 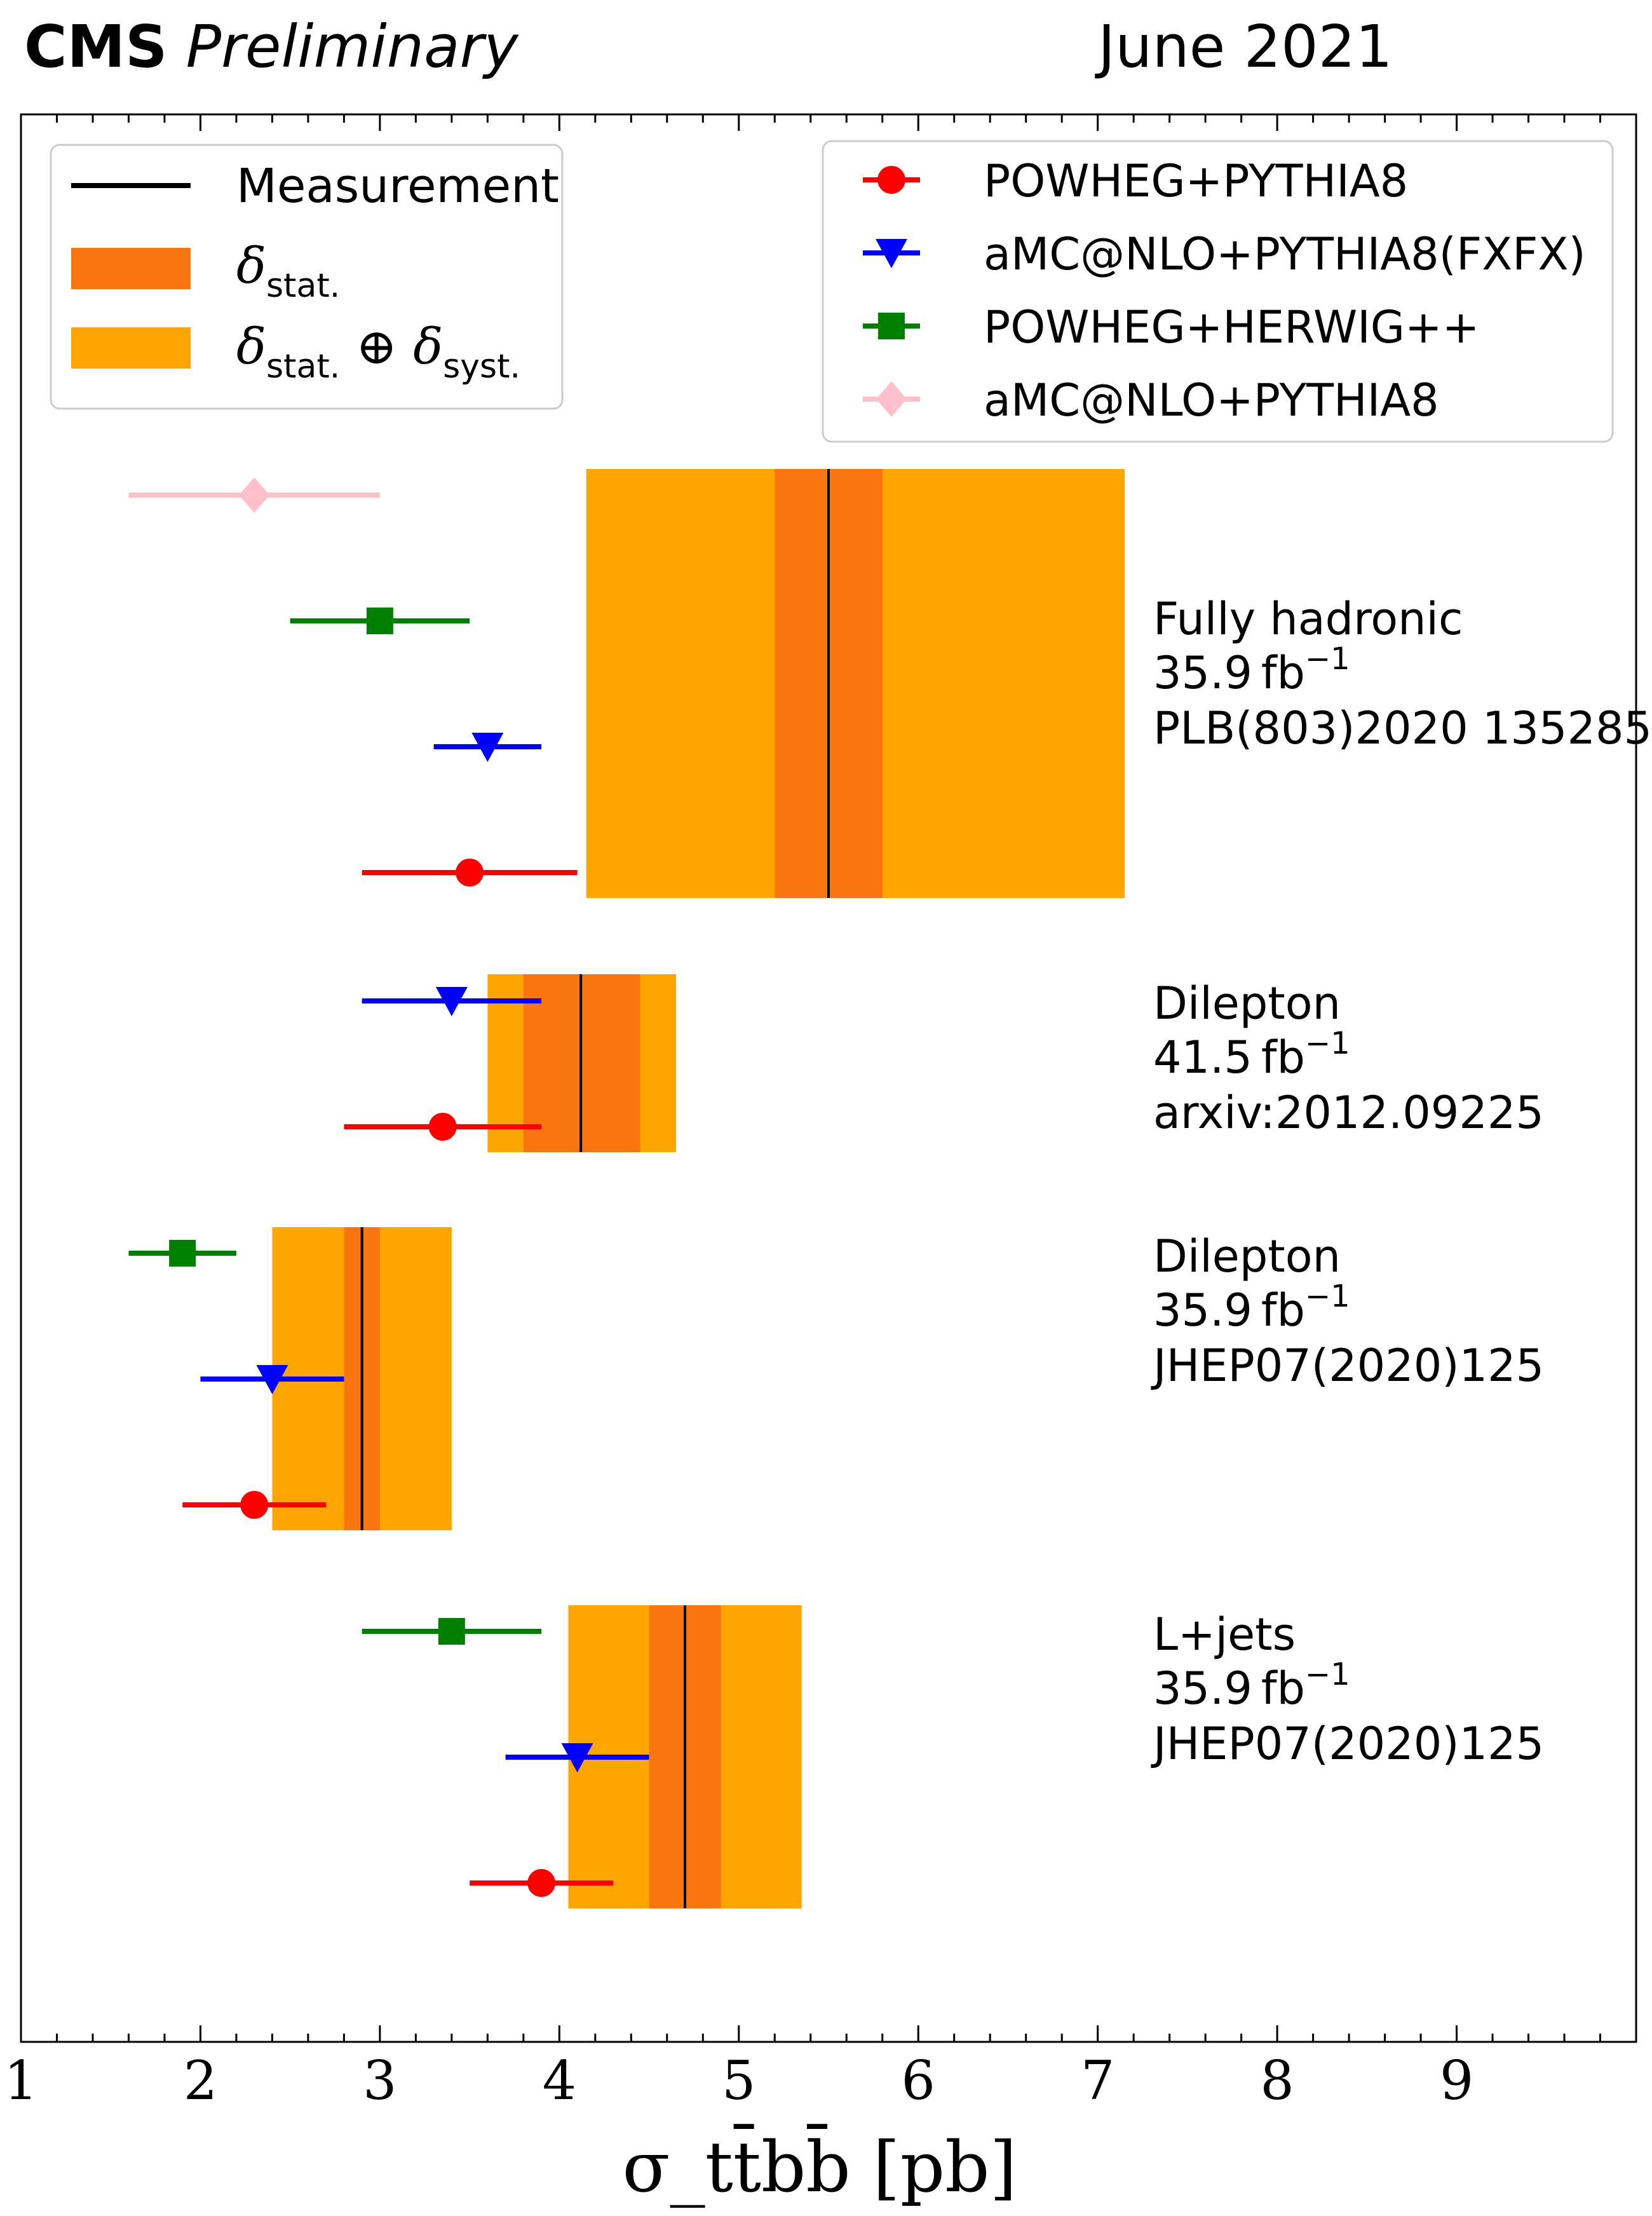 I want to click on legend-total-subscript2: syst., so click(x=481, y=367).